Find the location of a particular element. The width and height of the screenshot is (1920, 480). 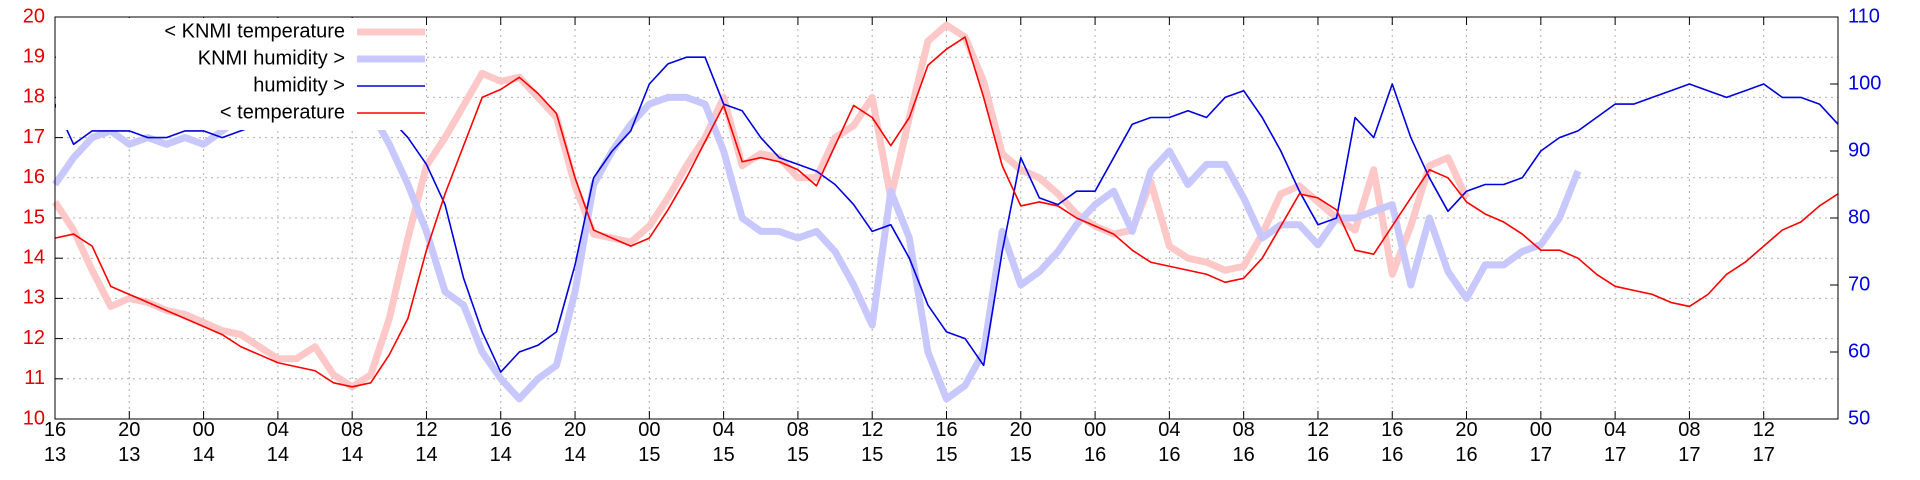

y-tick-label: 14 is located at coordinates (34, 257).